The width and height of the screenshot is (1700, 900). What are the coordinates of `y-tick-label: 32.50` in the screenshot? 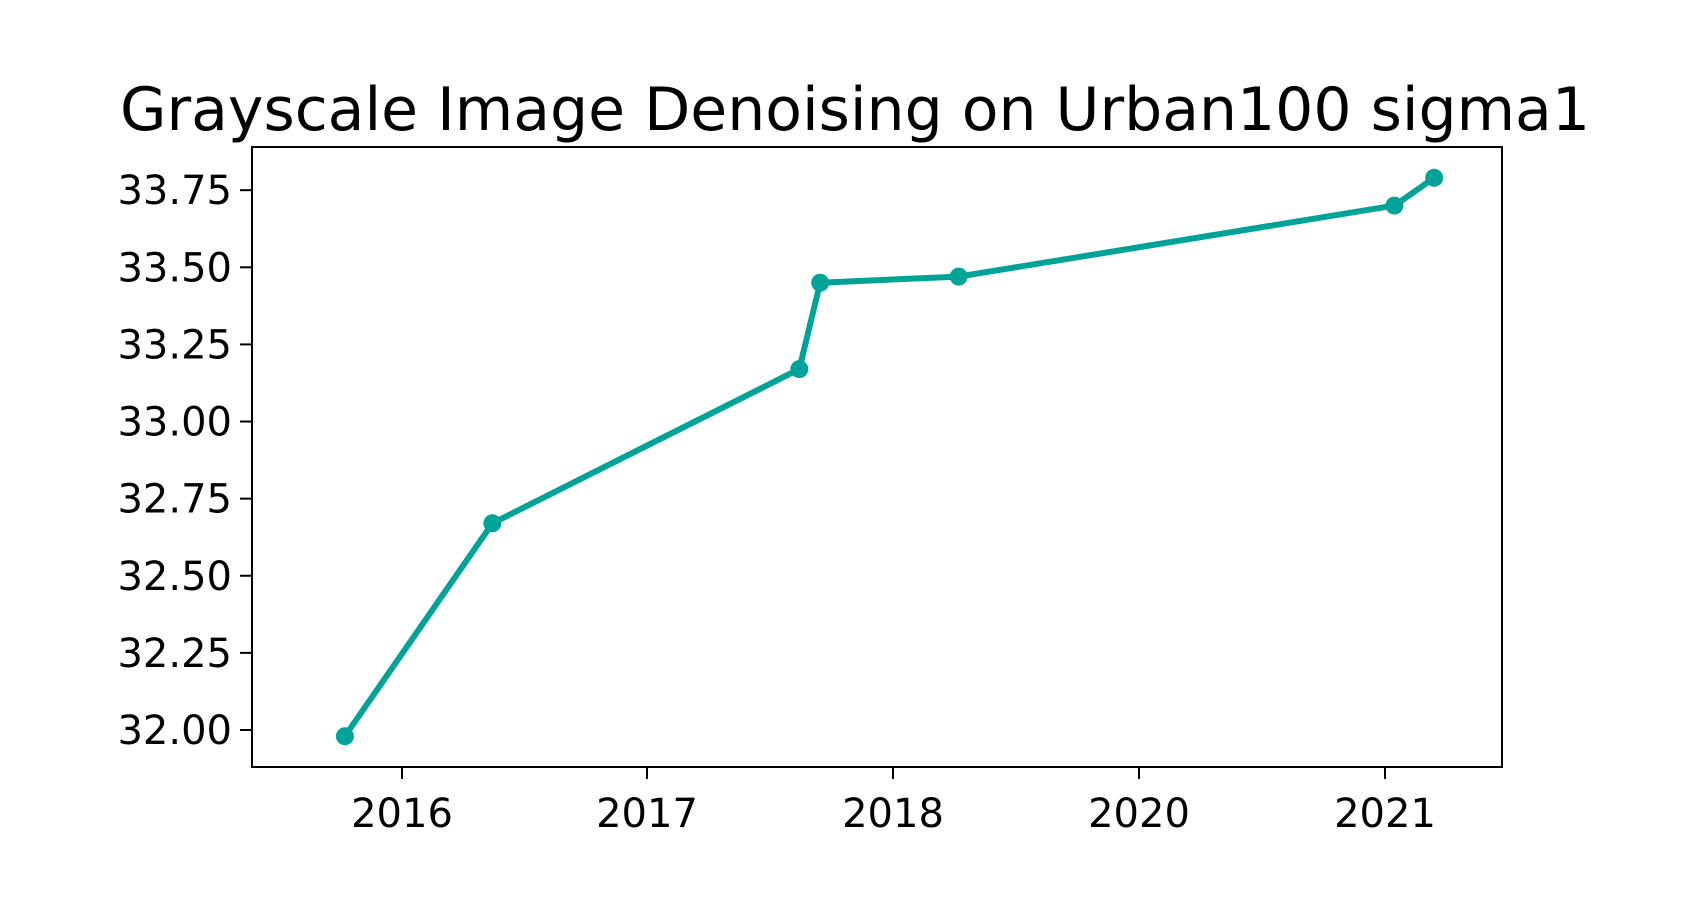 It's located at (174, 577).